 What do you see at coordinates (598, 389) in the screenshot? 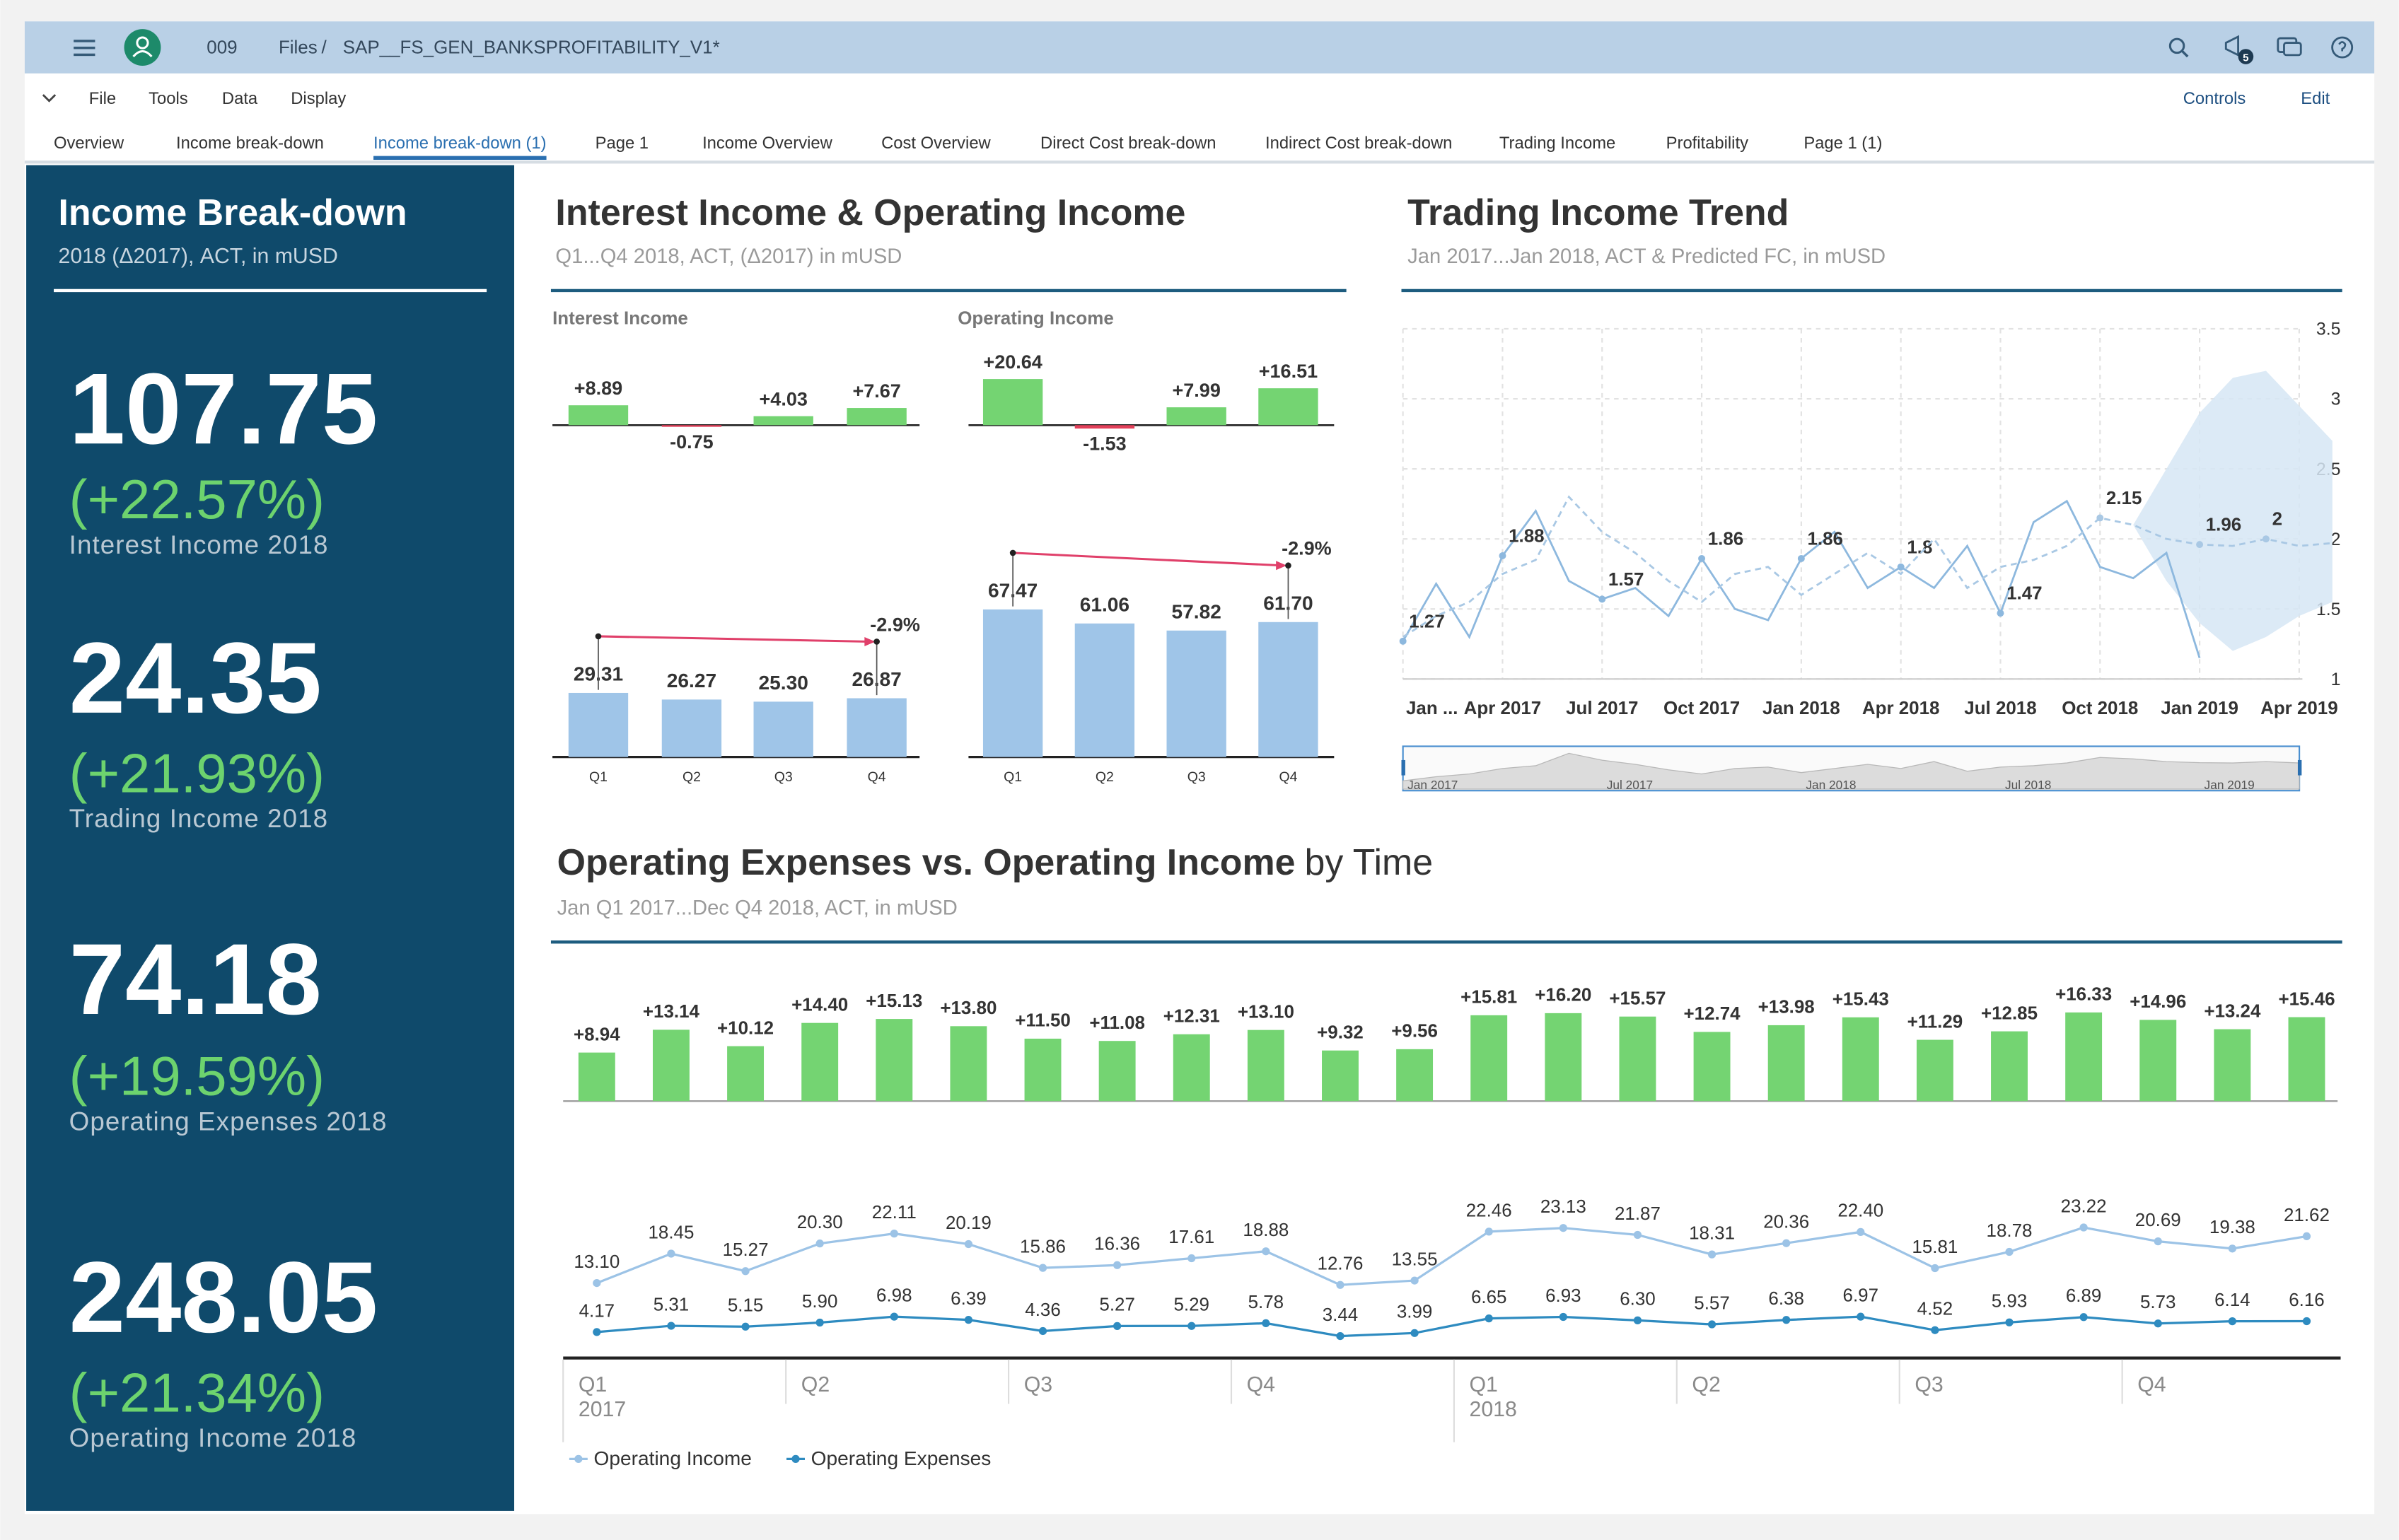
I see `variance-label: +8.89` at bounding box center [598, 389].